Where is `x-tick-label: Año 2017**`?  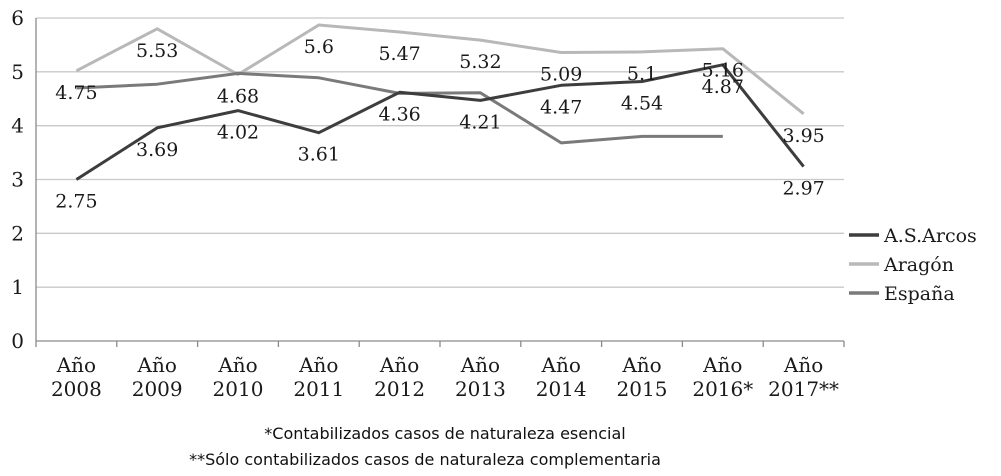 x-tick-label: Año 2017** is located at coordinates (803, 377).